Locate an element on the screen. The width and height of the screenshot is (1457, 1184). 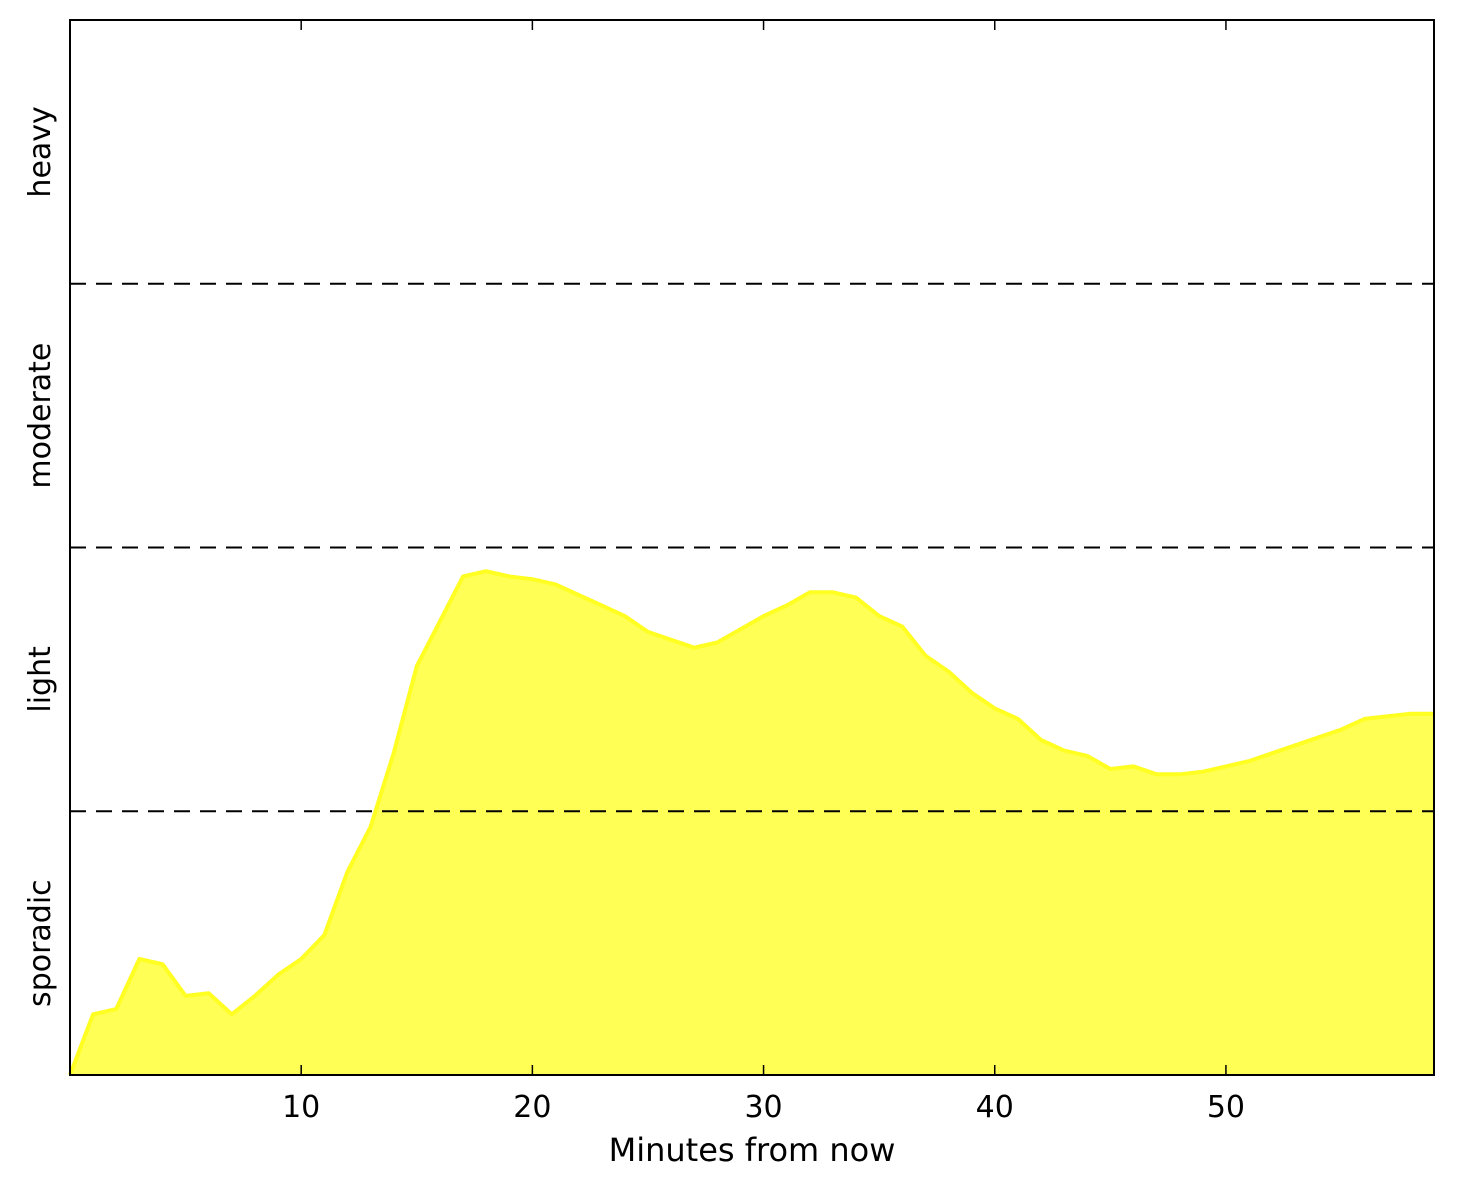
x-tick-label: 50 is located at coordinates (1226, 1107).